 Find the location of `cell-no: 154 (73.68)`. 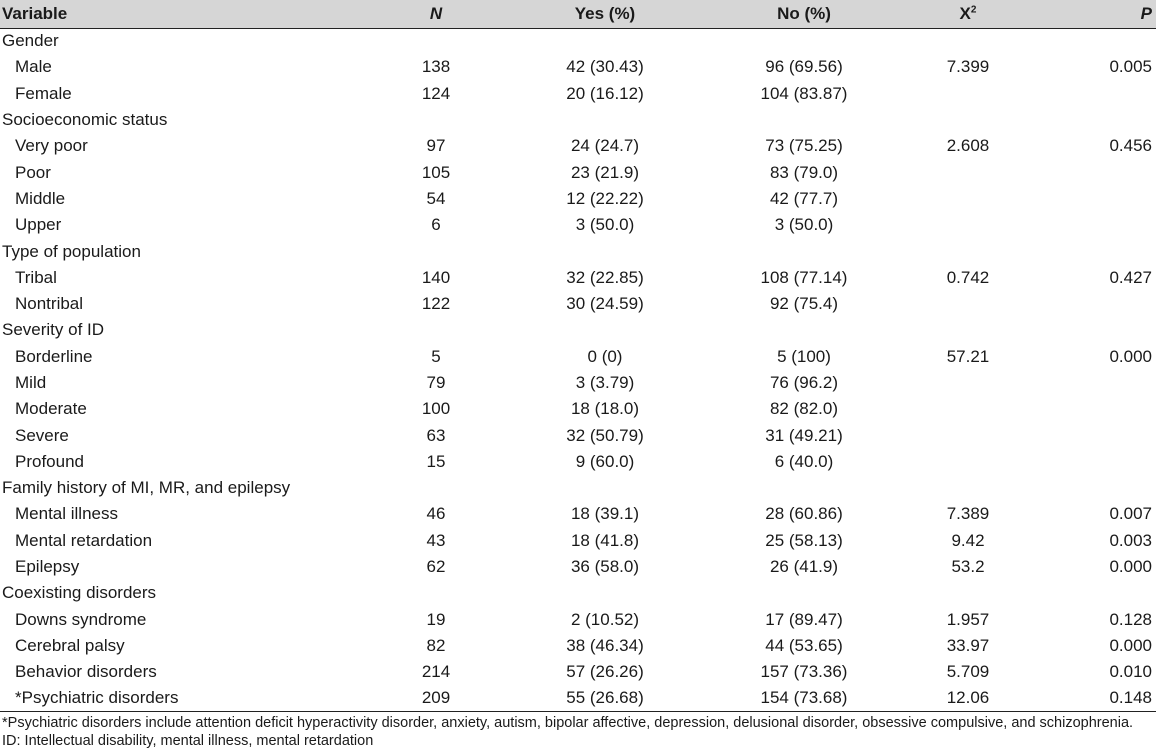

cell-no: 154 (73.68) is located at coordinates (804, 699).